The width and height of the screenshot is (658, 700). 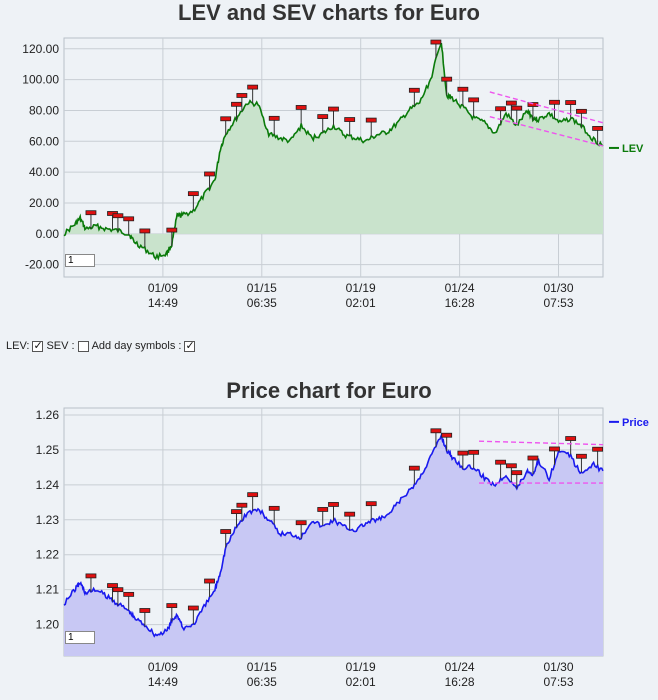 I want to click on sev-label: SEV :, so click(x=60, y=346).